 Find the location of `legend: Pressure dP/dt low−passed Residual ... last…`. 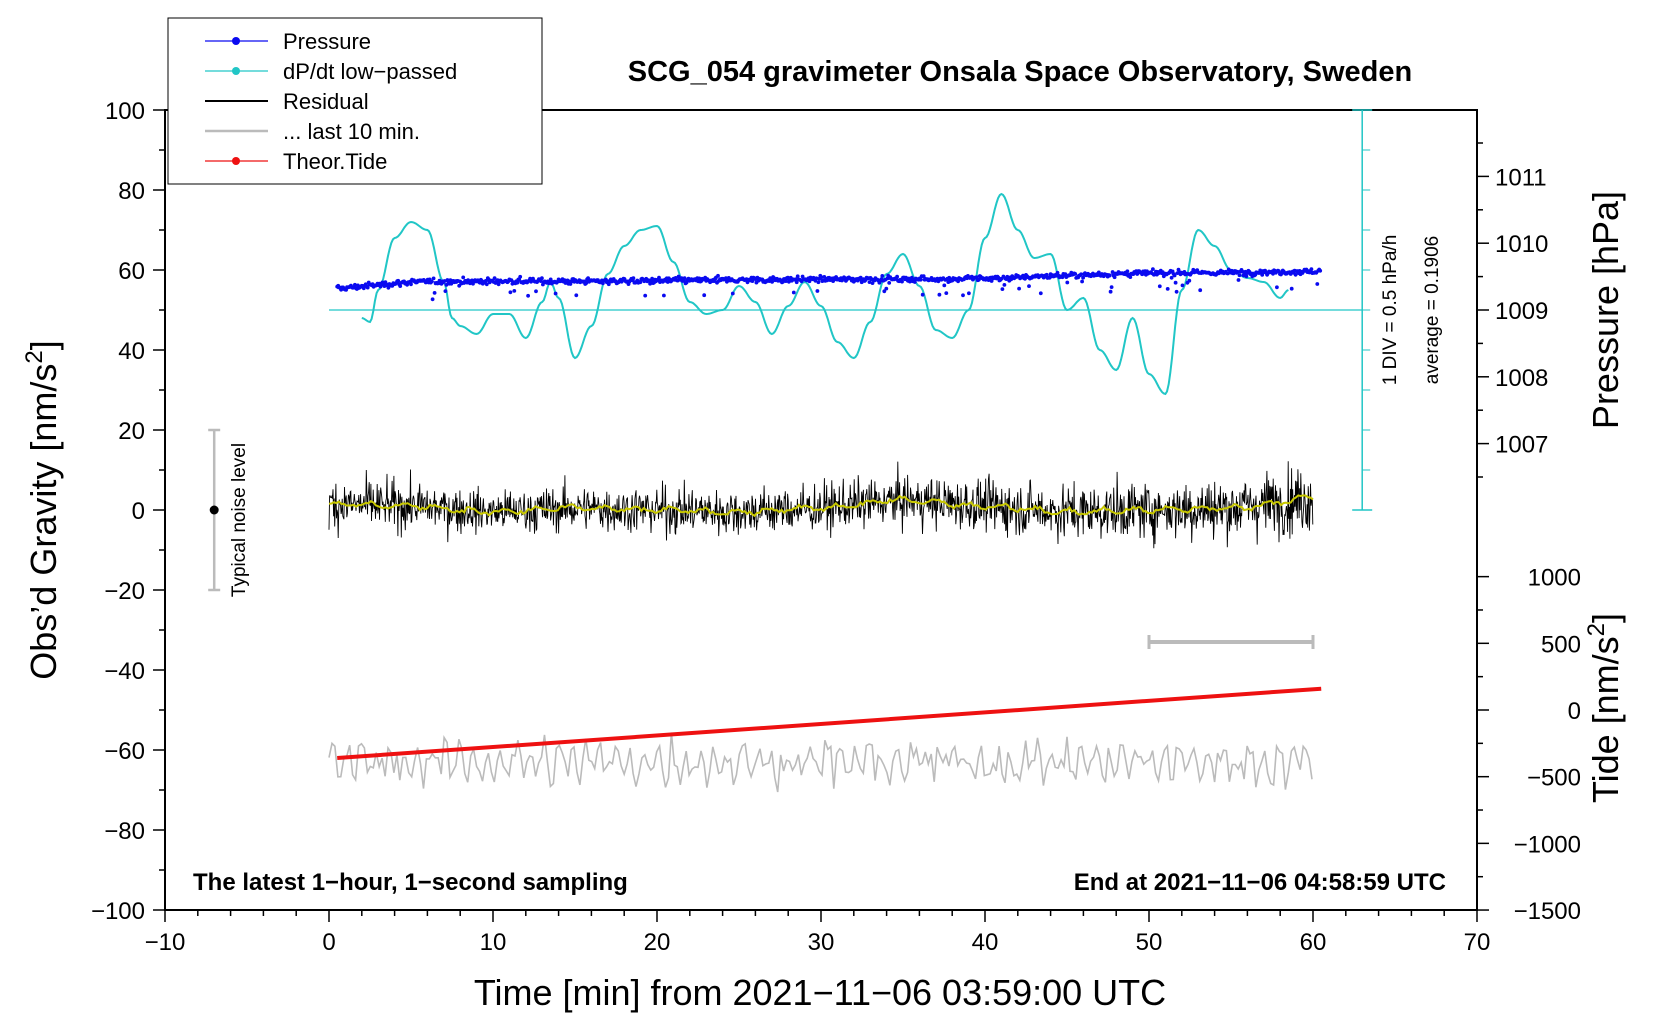

legend: Pressure dP/dt low−passed Residual ... last… is located at coordinates (355, 101).